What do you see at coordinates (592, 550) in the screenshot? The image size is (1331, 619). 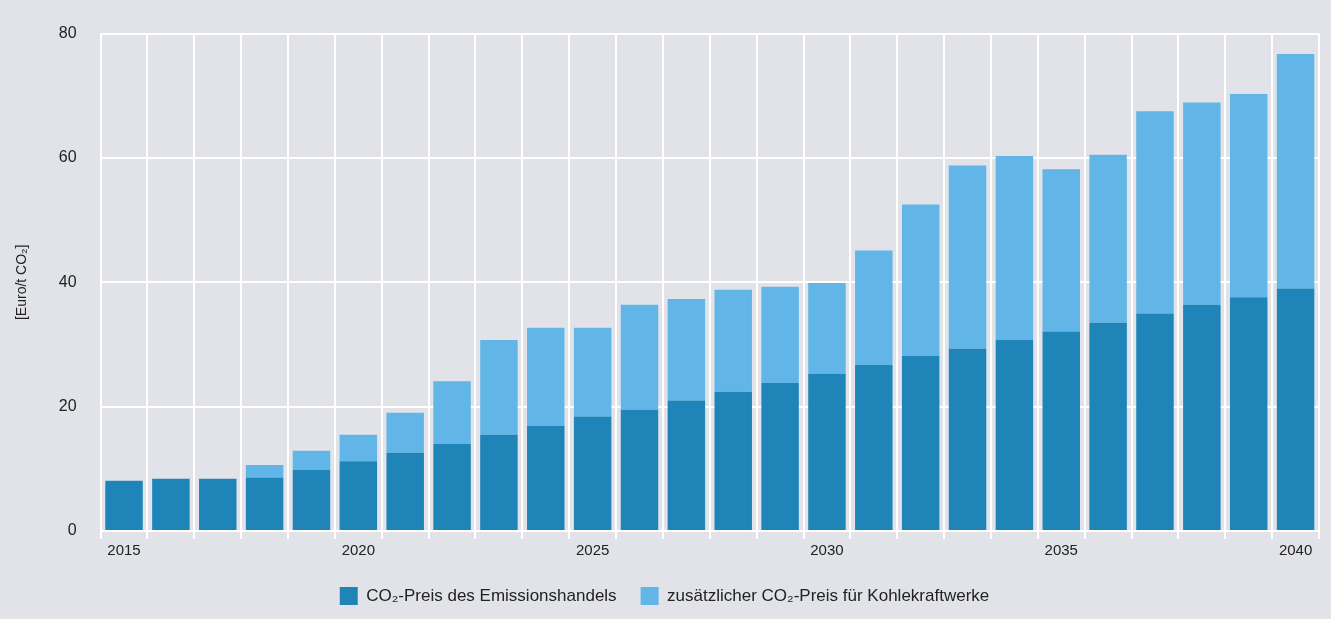 I see `x-tick-label: 2025` at bounding box center [592, 550].